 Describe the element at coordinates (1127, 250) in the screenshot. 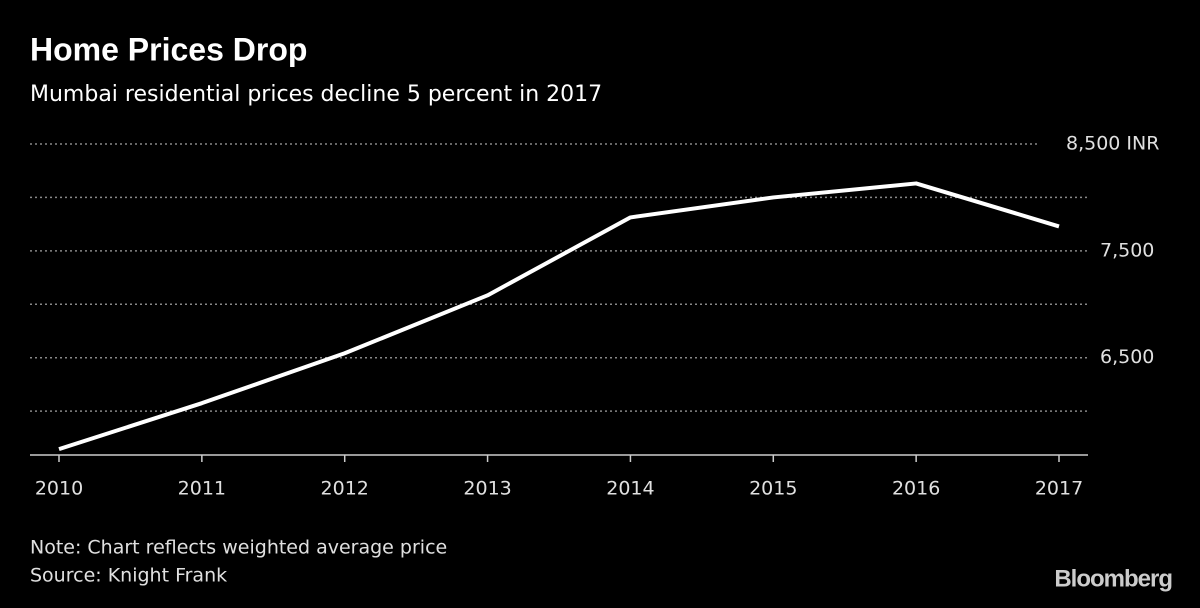

I see `y-tick-label: 7,500` at that location.